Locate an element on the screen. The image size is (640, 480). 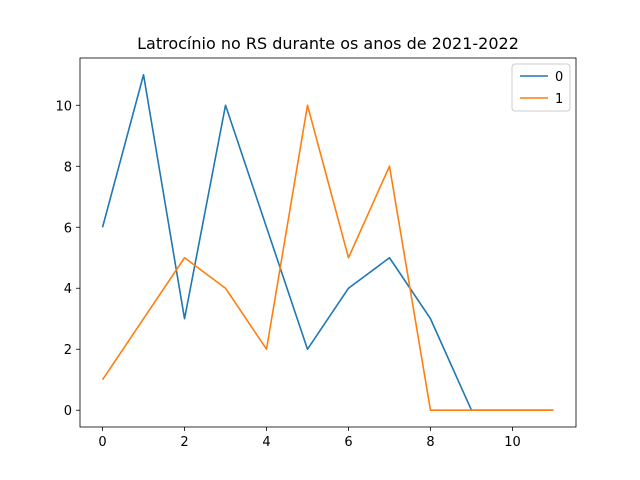
y-tick-label: 0 is located at coordinates (68, 411).